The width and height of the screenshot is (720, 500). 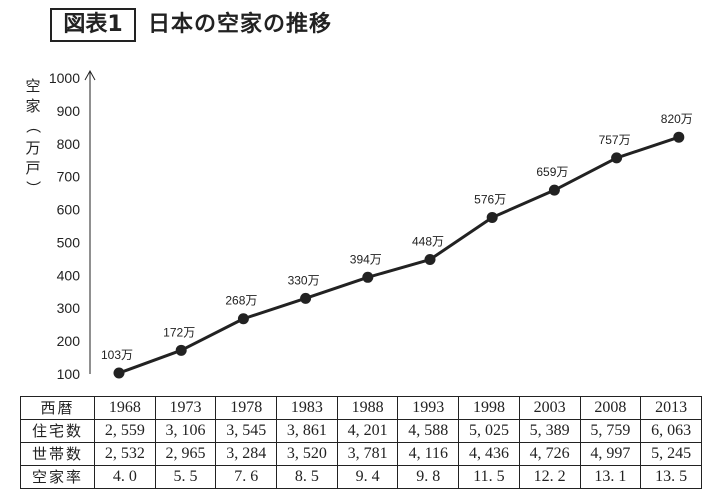 What do you see at coordinates (489, 454) in the screenshot?
I see `table-cell: 4, 436` at bounding box center [489, 454].